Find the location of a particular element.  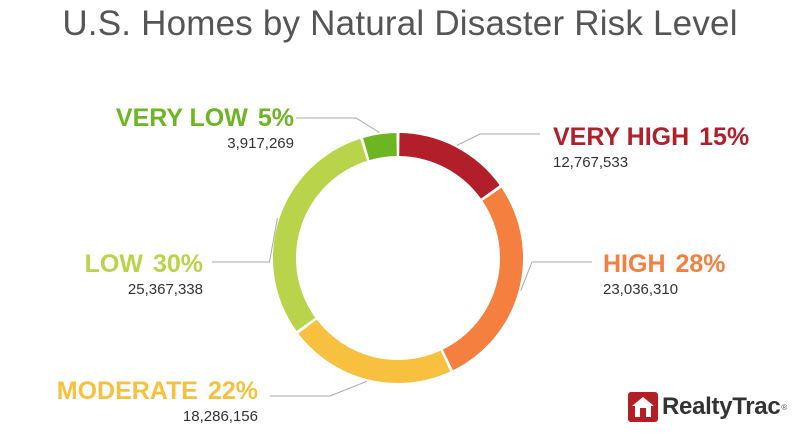

label-moderate-head: MODERATE 22% is located at coordinates (157, 391).